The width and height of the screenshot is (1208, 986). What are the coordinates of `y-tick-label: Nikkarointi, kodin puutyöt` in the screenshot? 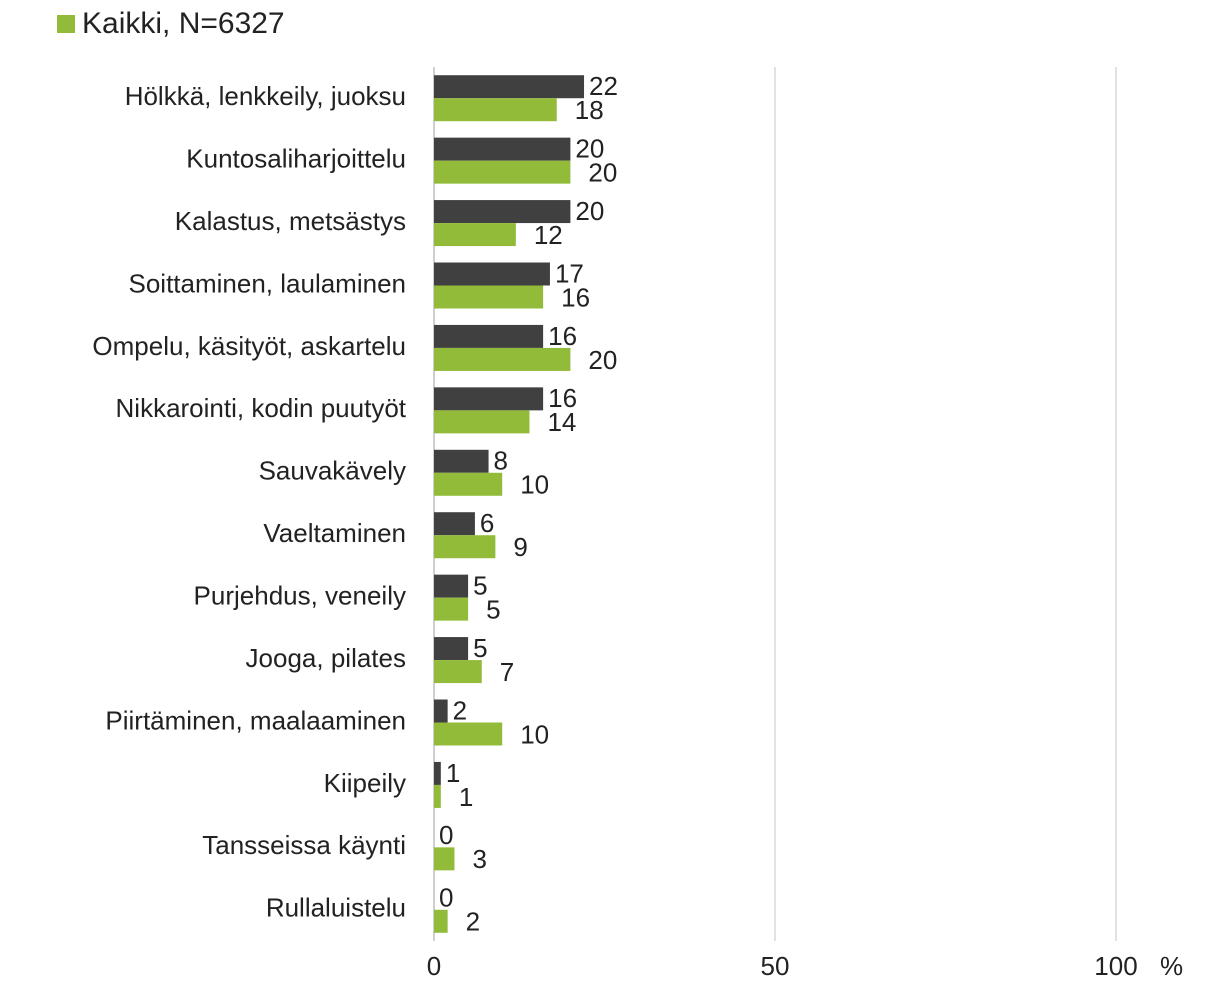 It's located at (261, 408).